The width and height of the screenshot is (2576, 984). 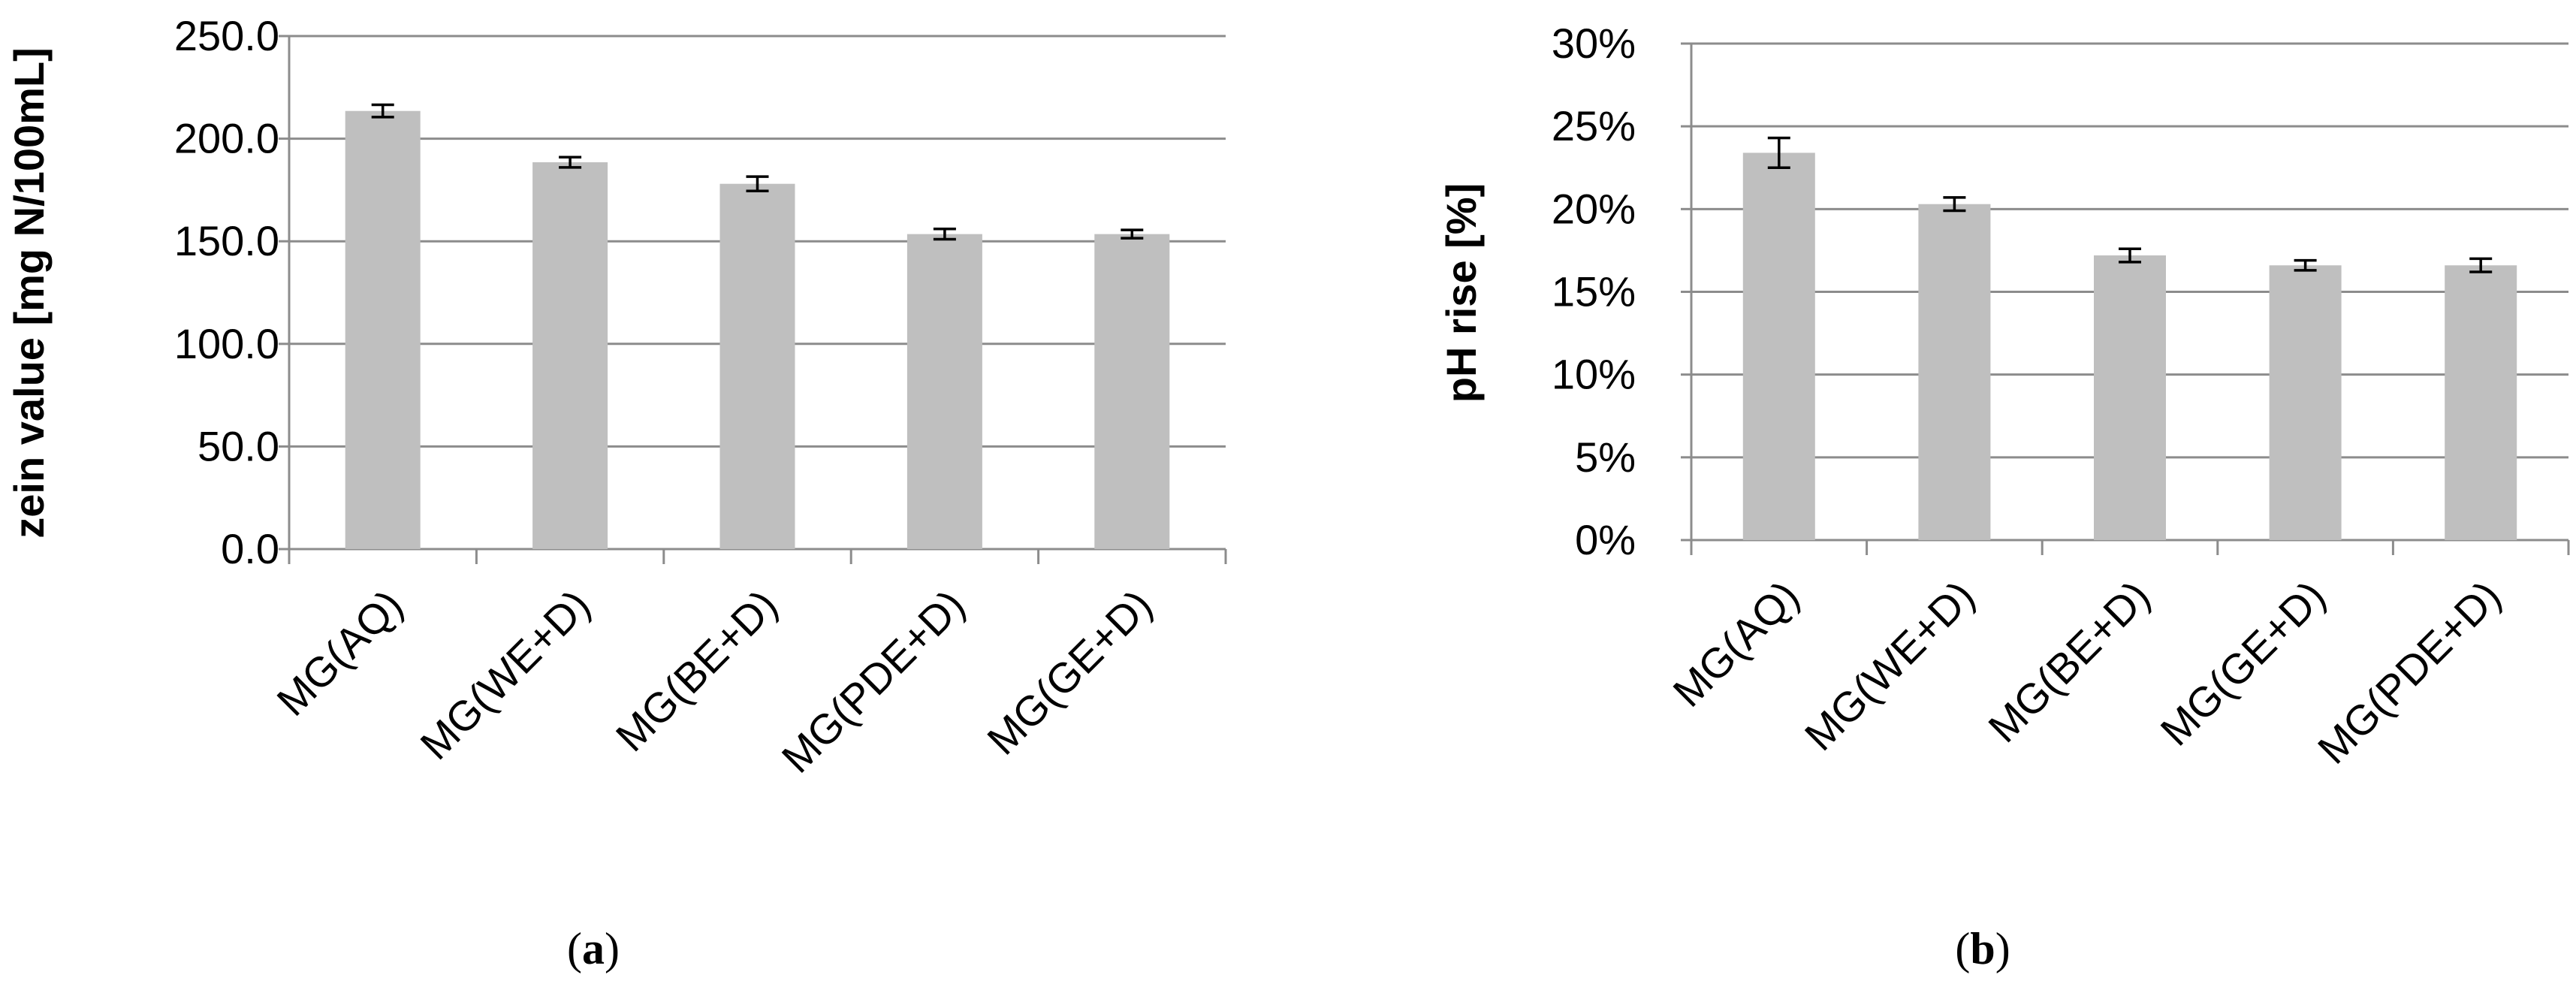 I want to click on y-tick-label: 50.0, so click(x=238, y=446).